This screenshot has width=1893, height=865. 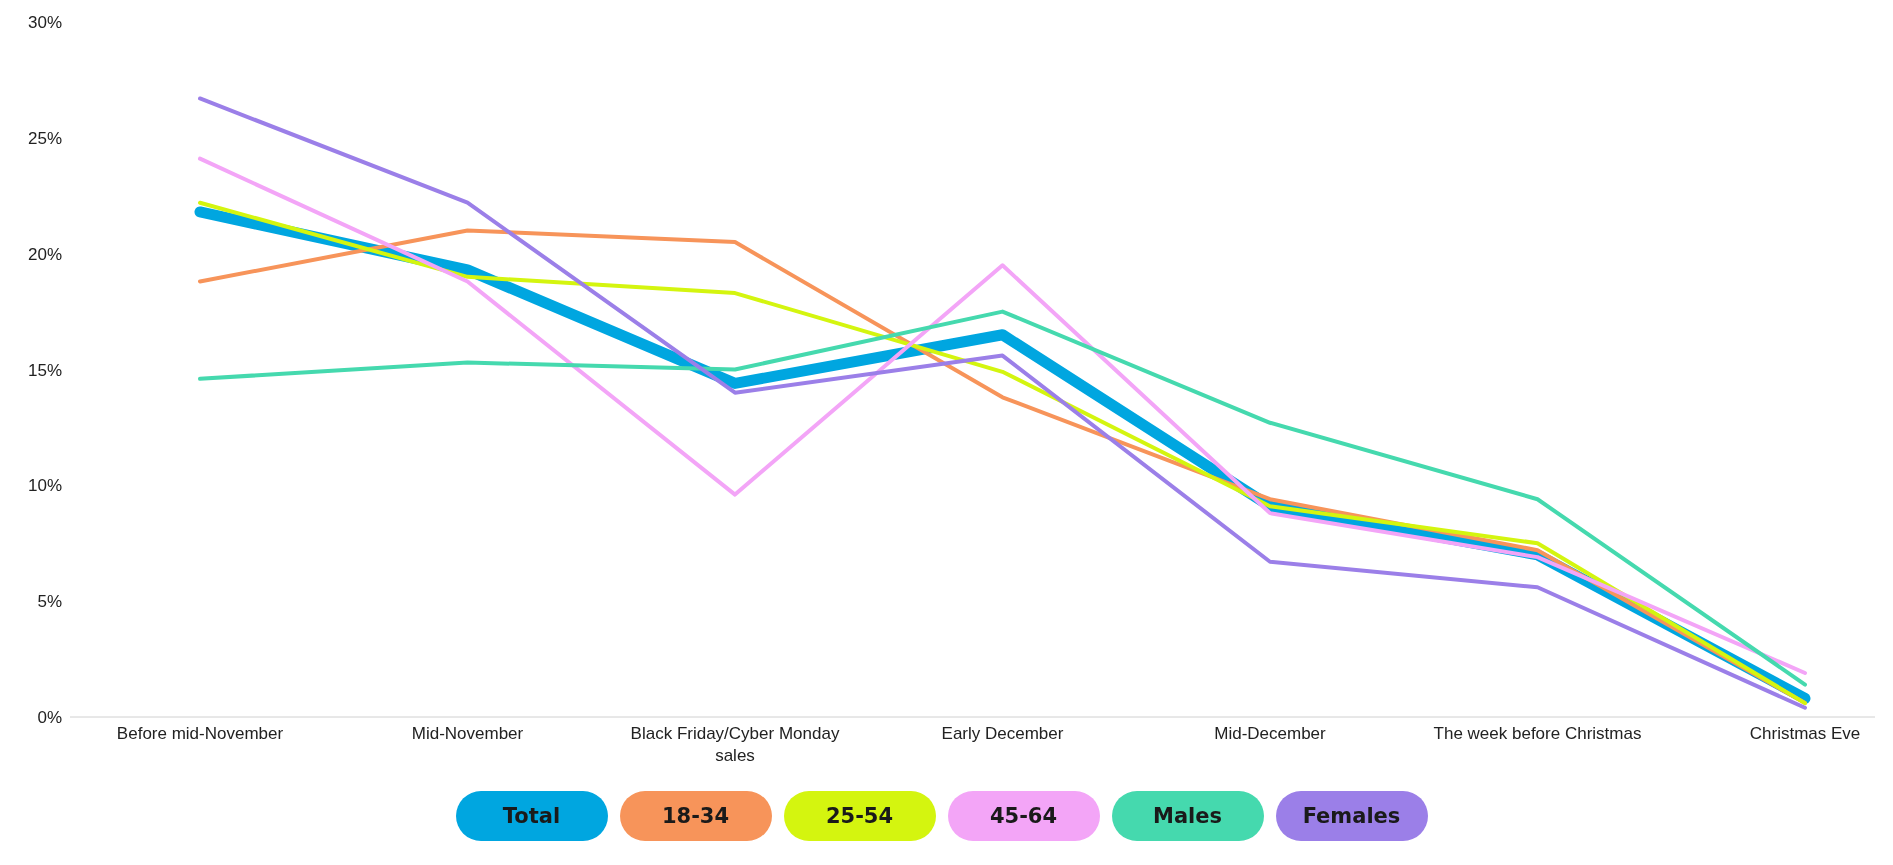 What do you see at coordinates (467, 733) in the screenshot?
I see `x-tick-label: Mid-November` at bounding box center [467, 733].